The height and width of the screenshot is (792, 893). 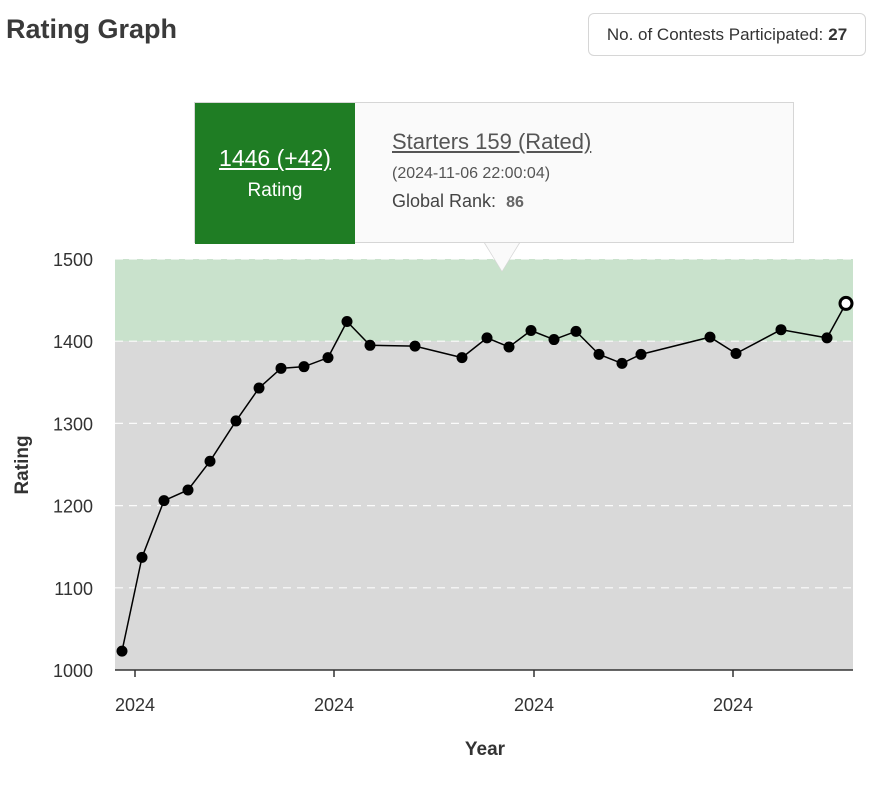 What do you see at coordinates (73, 424) in the screenshot?
I see `y-tick-label: 1300` at bounding box center [73, 424].